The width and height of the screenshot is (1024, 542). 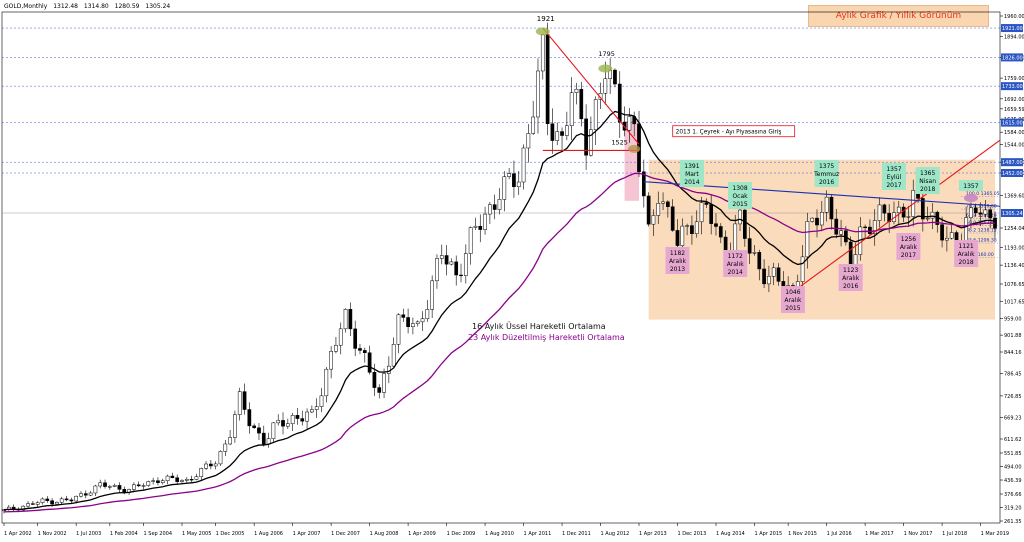 What do you see at coordinates (1013, 353) in the screenshot?
I see `y-tick-label: 844.16` at bounding box center [1013, 353].